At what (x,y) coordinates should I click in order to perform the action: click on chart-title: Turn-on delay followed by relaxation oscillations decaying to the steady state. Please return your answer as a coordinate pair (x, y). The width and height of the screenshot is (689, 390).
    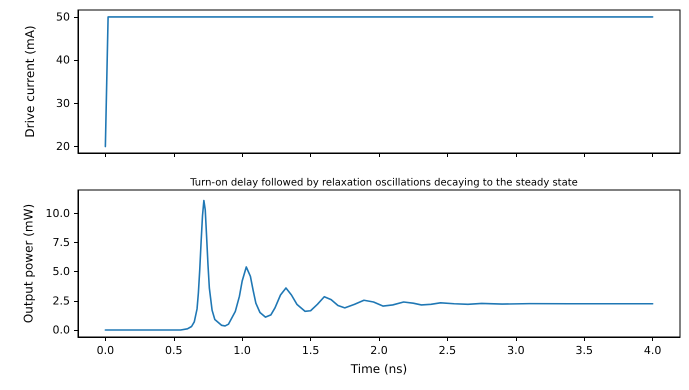
    Looking at the image, I should click on (383, 183).